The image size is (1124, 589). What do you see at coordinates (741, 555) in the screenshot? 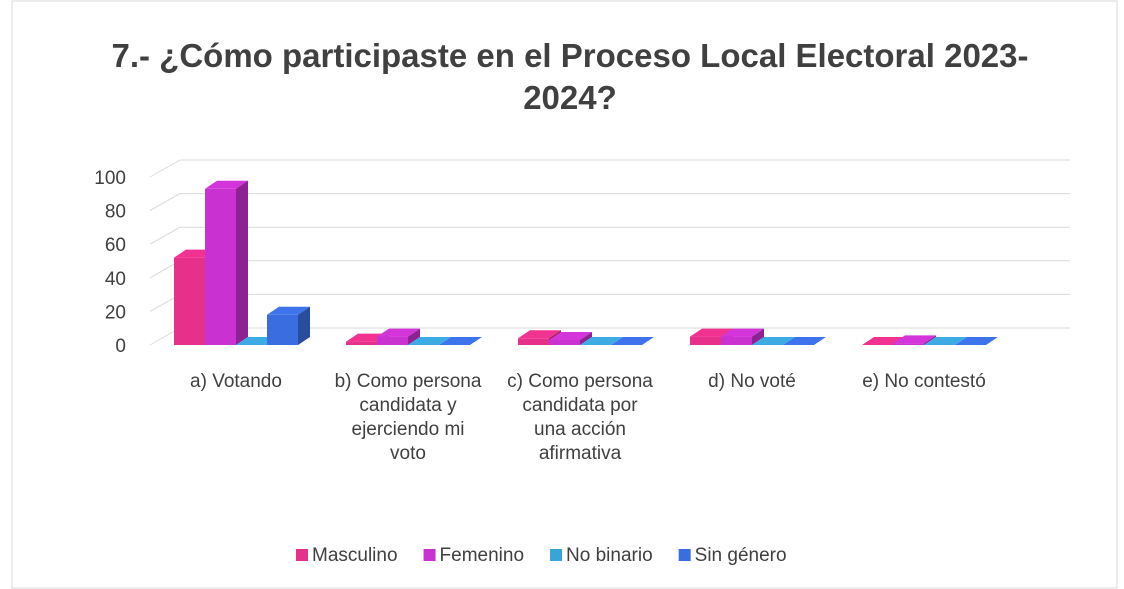
I see `legend-label: Sin género` at bounding box center [741, 555].